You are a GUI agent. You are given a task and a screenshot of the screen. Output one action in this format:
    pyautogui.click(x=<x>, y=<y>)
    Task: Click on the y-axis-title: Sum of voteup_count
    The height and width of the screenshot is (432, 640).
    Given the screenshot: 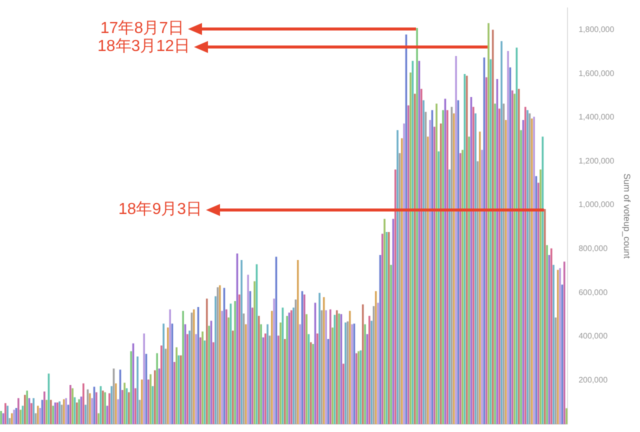 What is the action you would take?
    pyautogui.click(x=627, y=216)
    